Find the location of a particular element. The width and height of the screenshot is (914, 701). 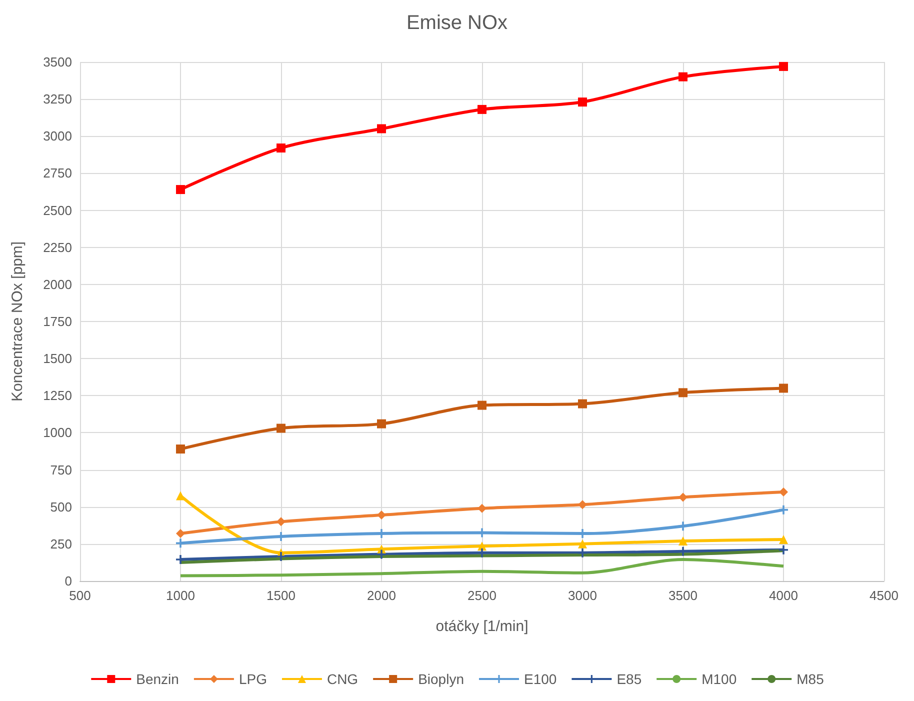

y-tick-label: 1000 is located at coordinates (57, 432).